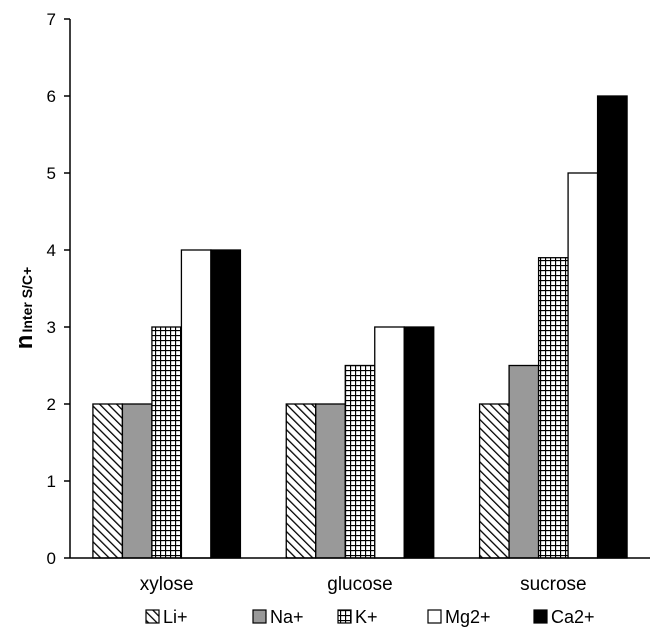 The width and height of the screenshot is (653, 636). I want to click on y-tick-label: 3, so click(51, 327).